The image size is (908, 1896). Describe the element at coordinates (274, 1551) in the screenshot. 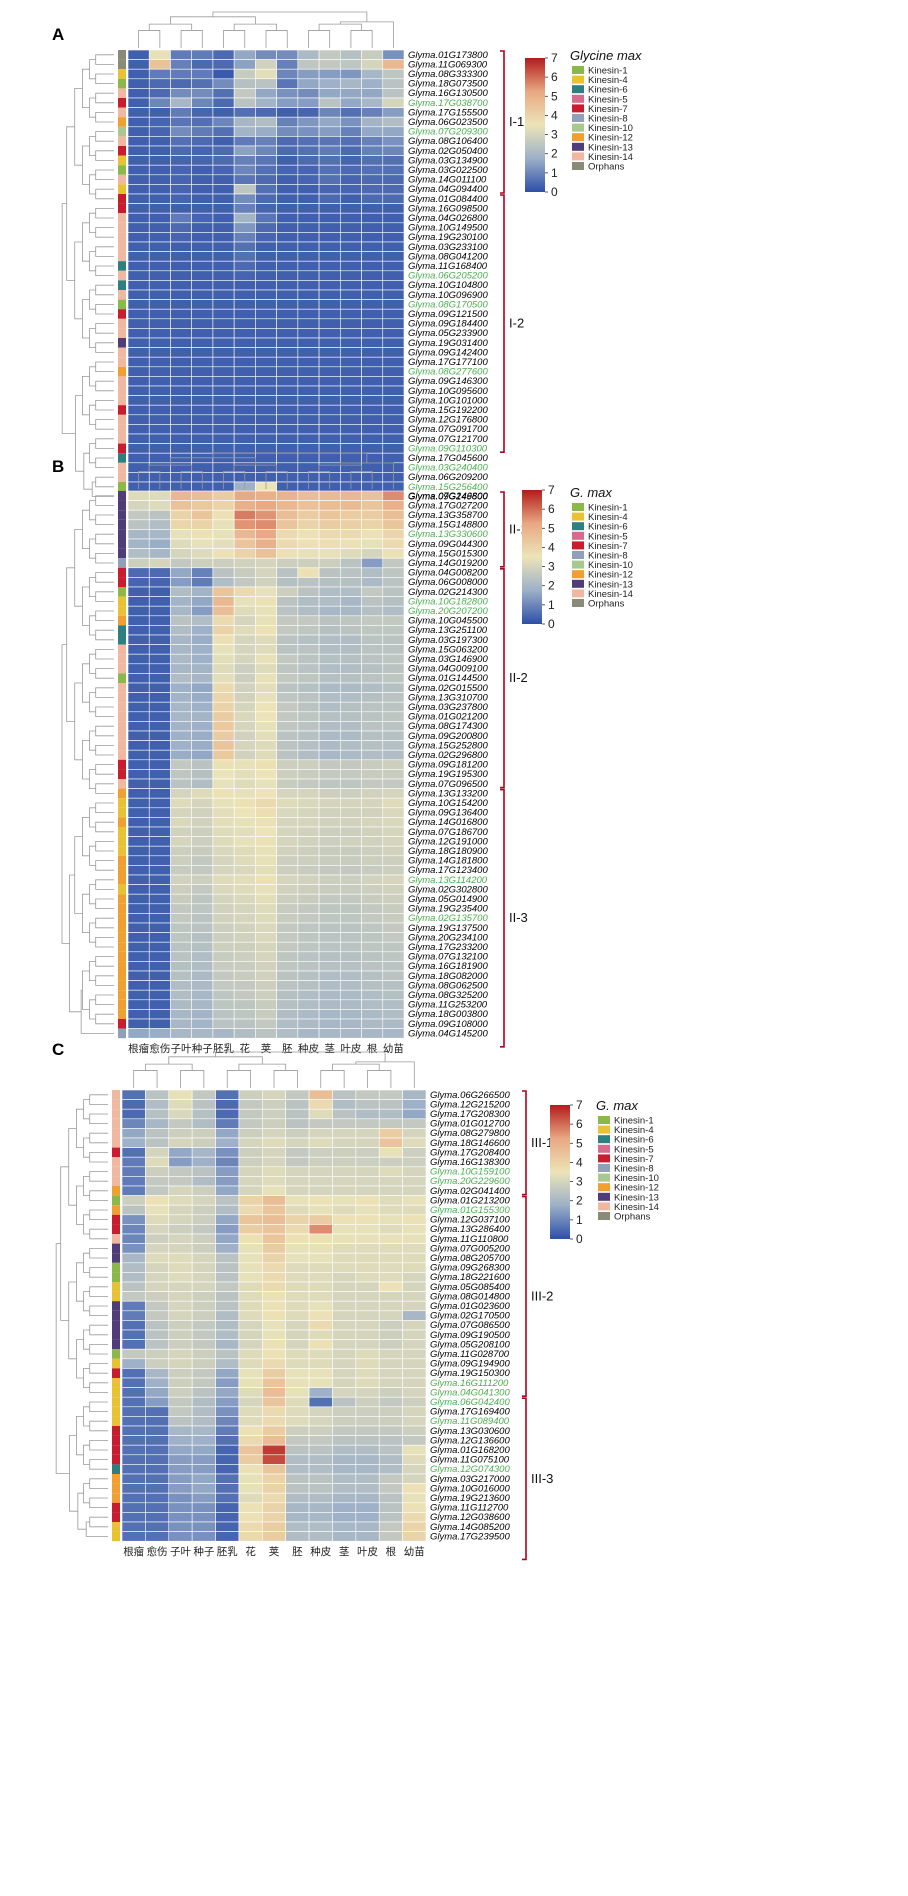

I see `column-label: 荚` at that location.